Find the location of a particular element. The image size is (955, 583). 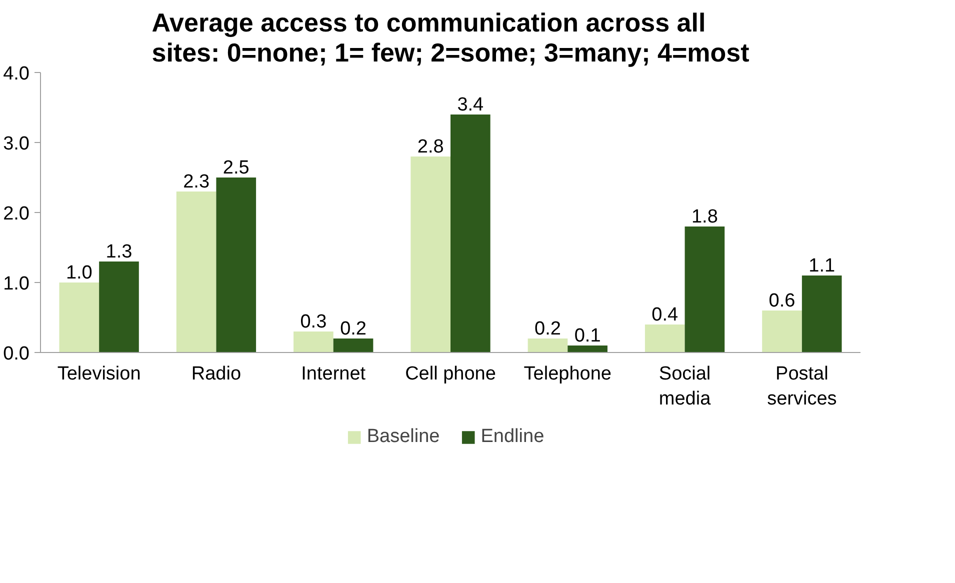

data-label: 2.8 is located at coordinates (430, 147).